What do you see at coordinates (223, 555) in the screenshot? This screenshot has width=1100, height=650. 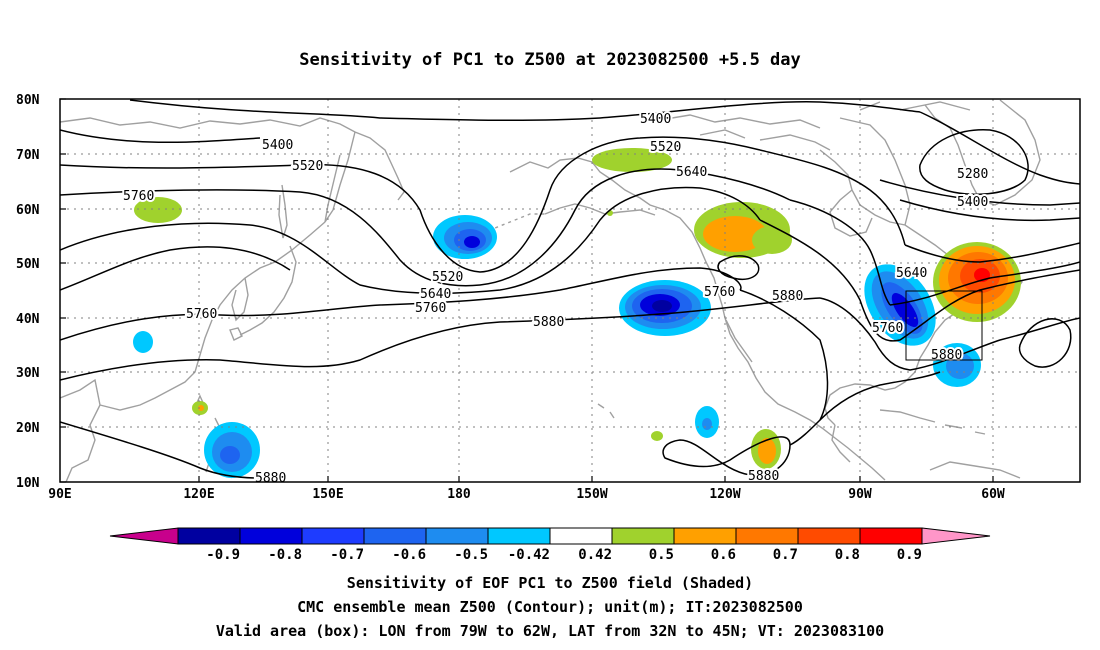 I see `colorbar-tick-label: -0.9` at bounding box center [223, 555].